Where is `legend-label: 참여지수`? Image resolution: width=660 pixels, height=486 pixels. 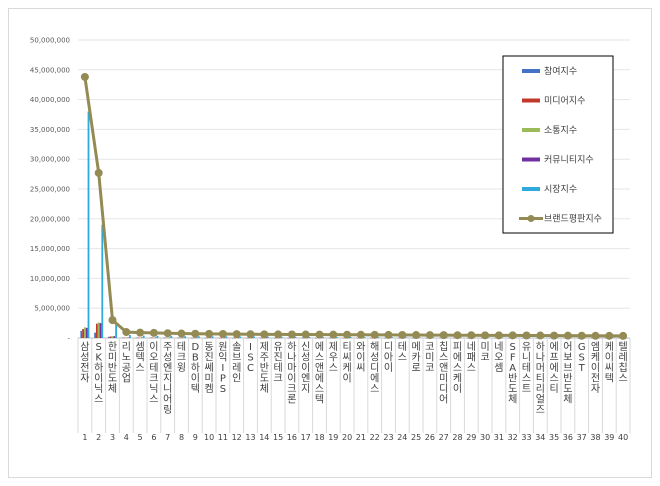
legend-label: 참여지수 is located at coordinates (560, 71).